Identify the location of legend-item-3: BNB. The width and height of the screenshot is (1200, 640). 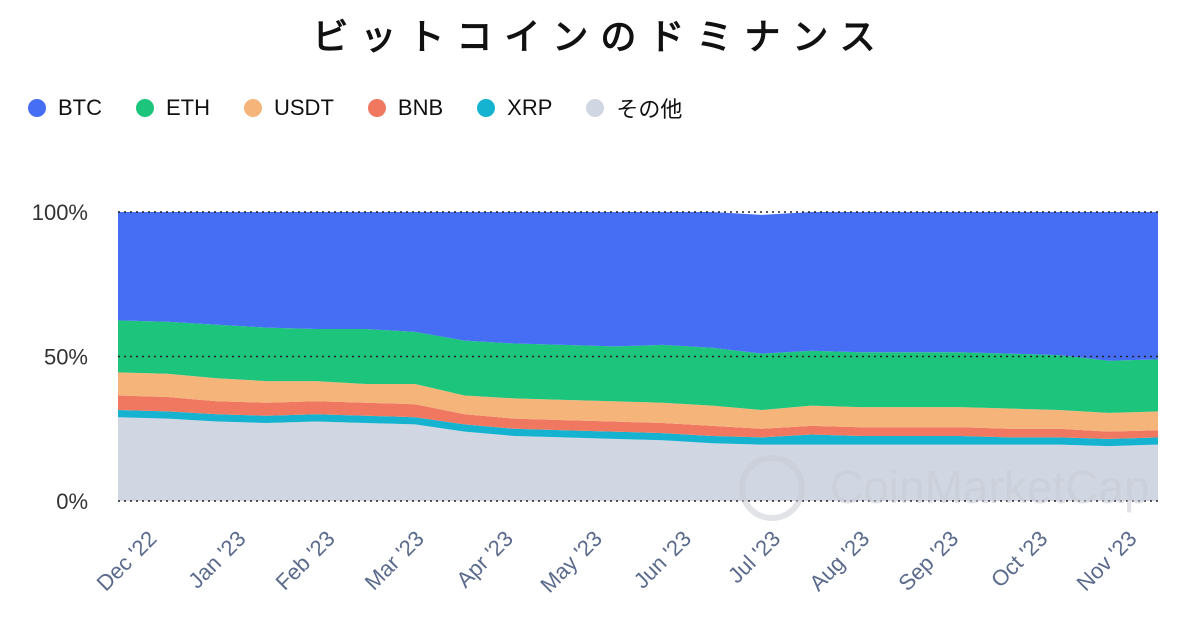
(405, 108).